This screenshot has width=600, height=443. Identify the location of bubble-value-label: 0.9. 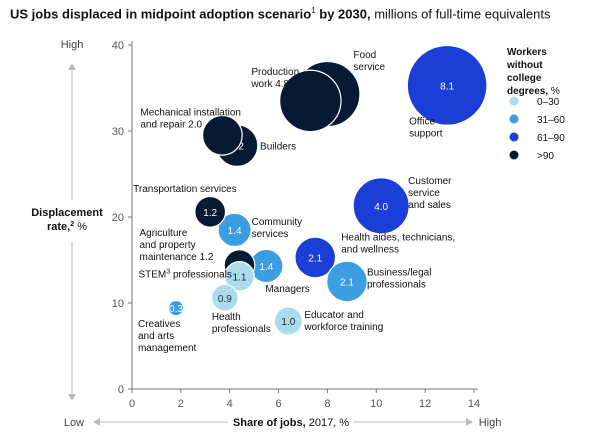
(225, 299).